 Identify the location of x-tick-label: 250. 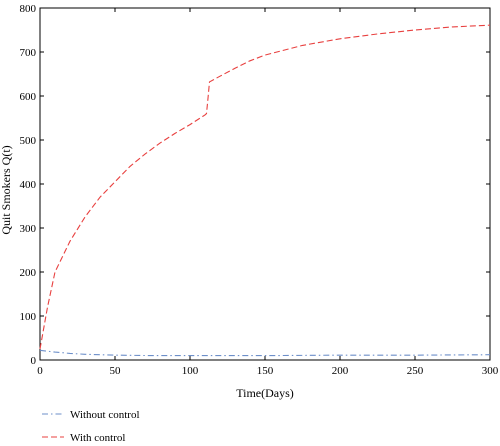
(415, 371).